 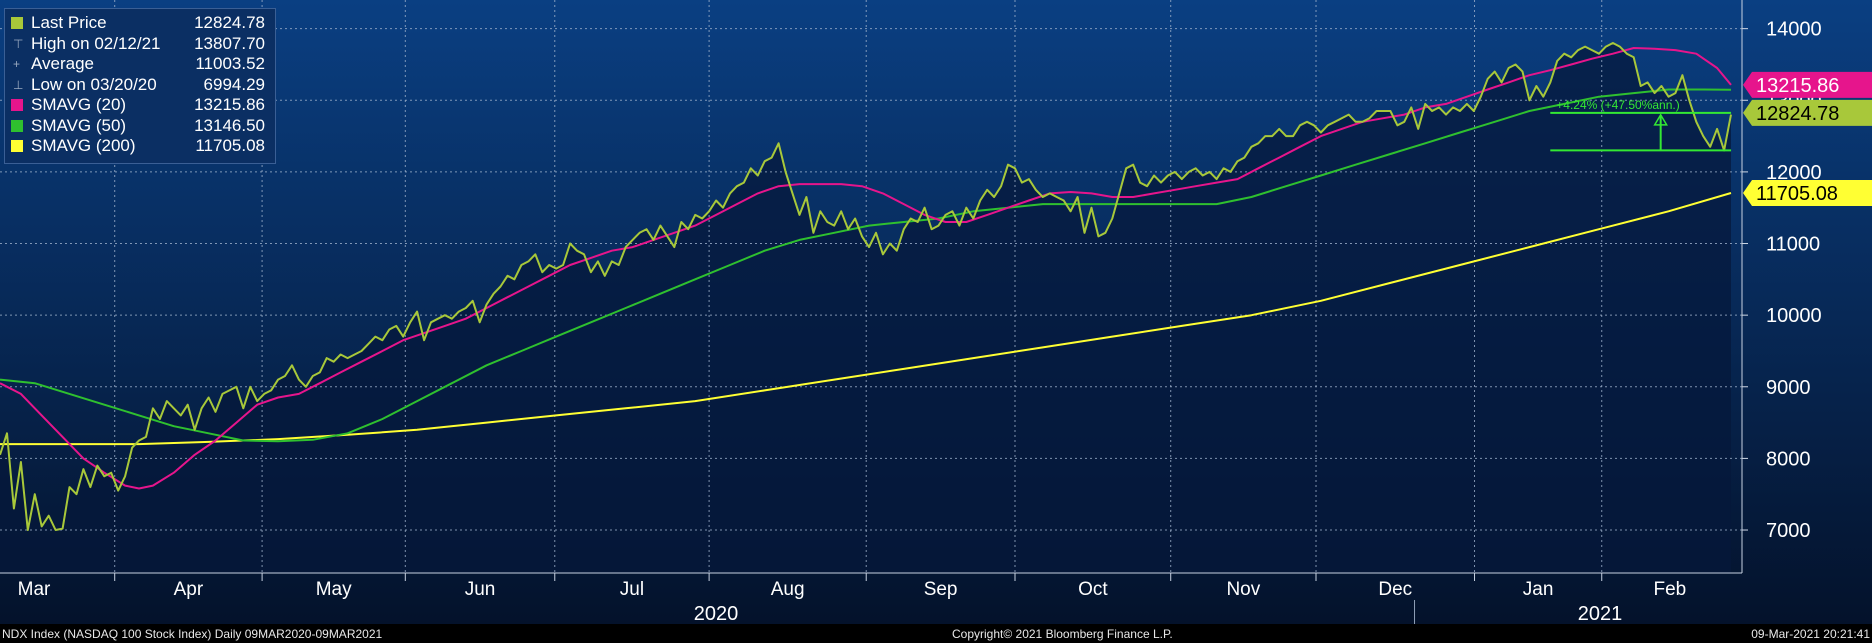 What do you see at coordinates (1797, 86) in the screenshot?
I see `price-tag-label: 13215.86` at bounding box center [1797, 86].